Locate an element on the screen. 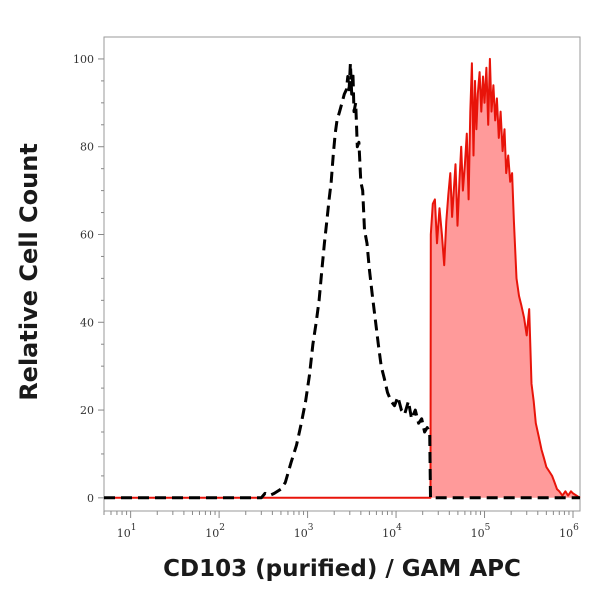 The height and width of the screenshot is (595, 600). y-axis-title: Relative Cell Count is located at coordinates (29, 272).